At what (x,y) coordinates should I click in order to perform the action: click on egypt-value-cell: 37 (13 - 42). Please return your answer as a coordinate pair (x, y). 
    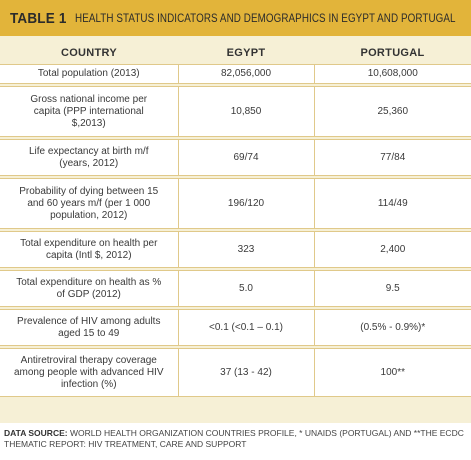
    Looking at the image, I should click on (245, 372).